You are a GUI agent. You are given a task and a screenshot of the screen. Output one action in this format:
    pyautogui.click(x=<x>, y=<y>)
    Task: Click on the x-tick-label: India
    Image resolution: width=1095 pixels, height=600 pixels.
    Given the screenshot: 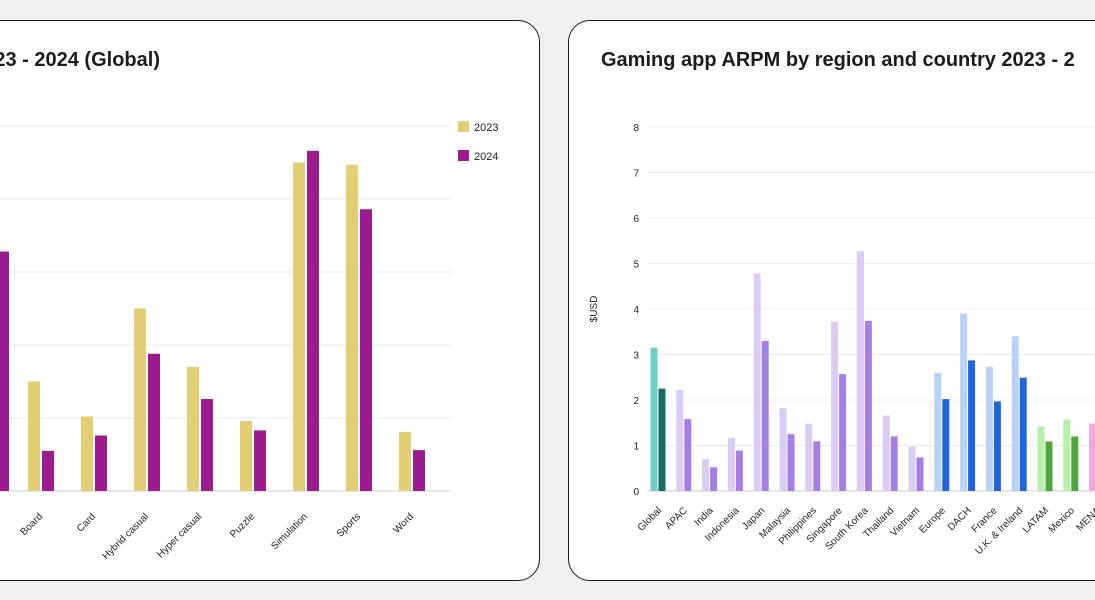 What is the action you would take?
    pyautogui.click(x=704, y=516)
    